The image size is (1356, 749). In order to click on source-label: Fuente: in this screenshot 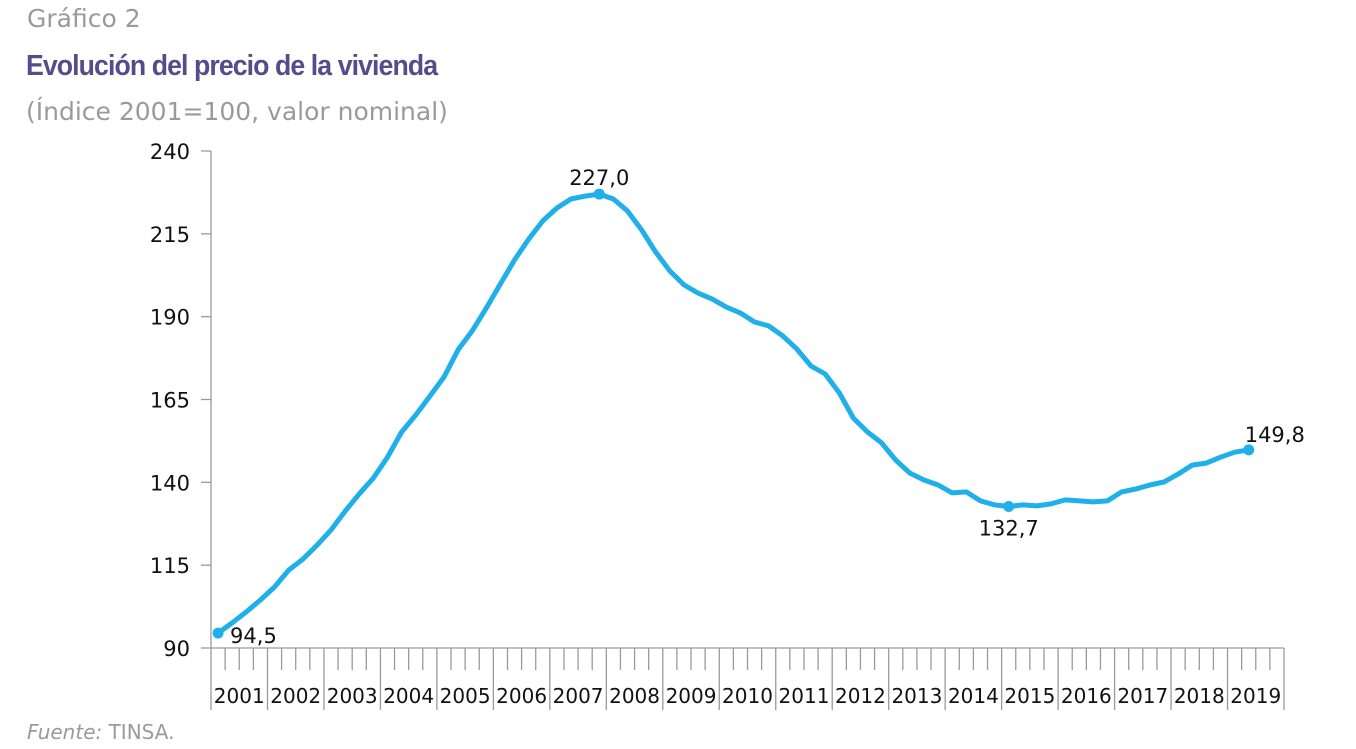, I will do `click(65, 732)`.